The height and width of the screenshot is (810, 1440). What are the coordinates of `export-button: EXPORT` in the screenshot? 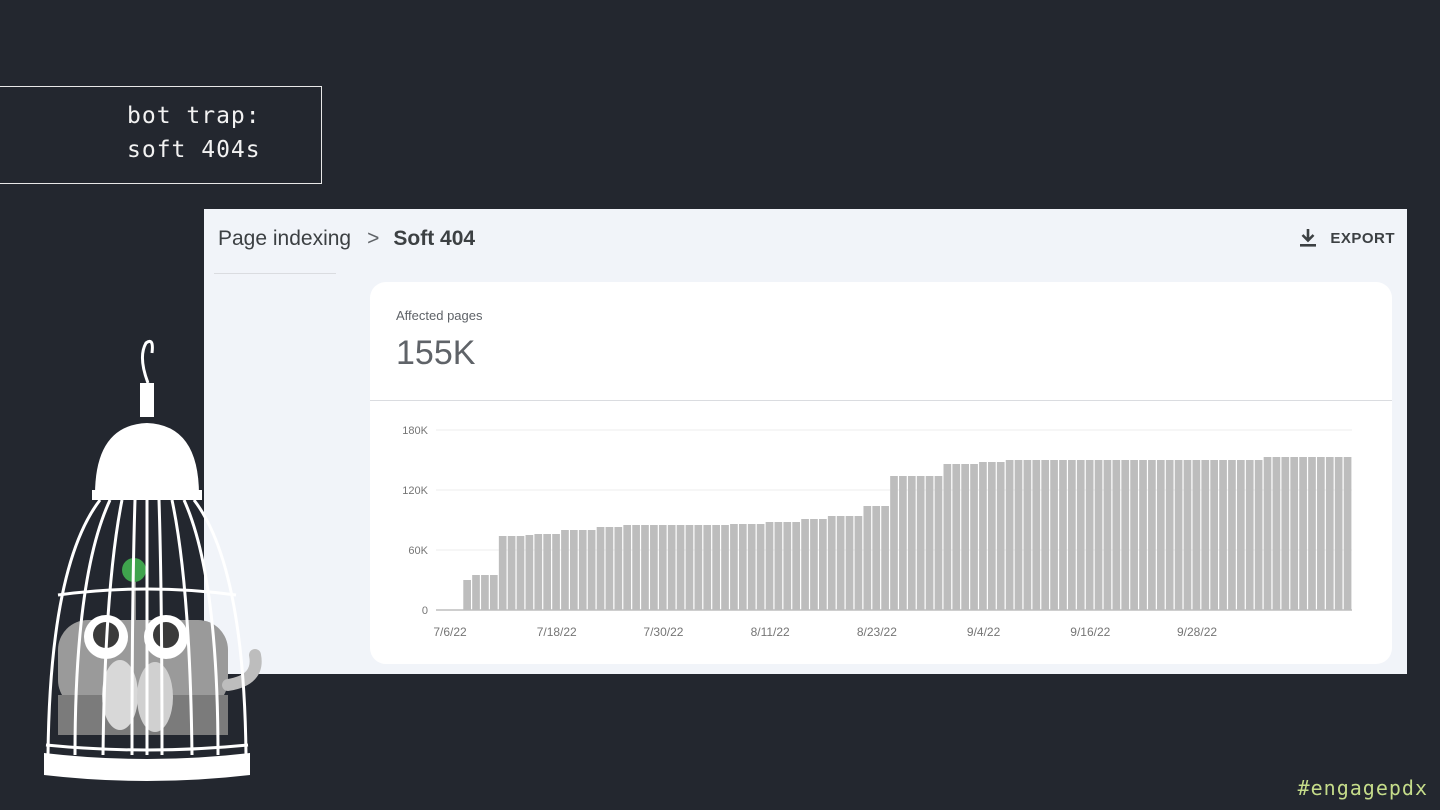 It's located at (1346, 238).